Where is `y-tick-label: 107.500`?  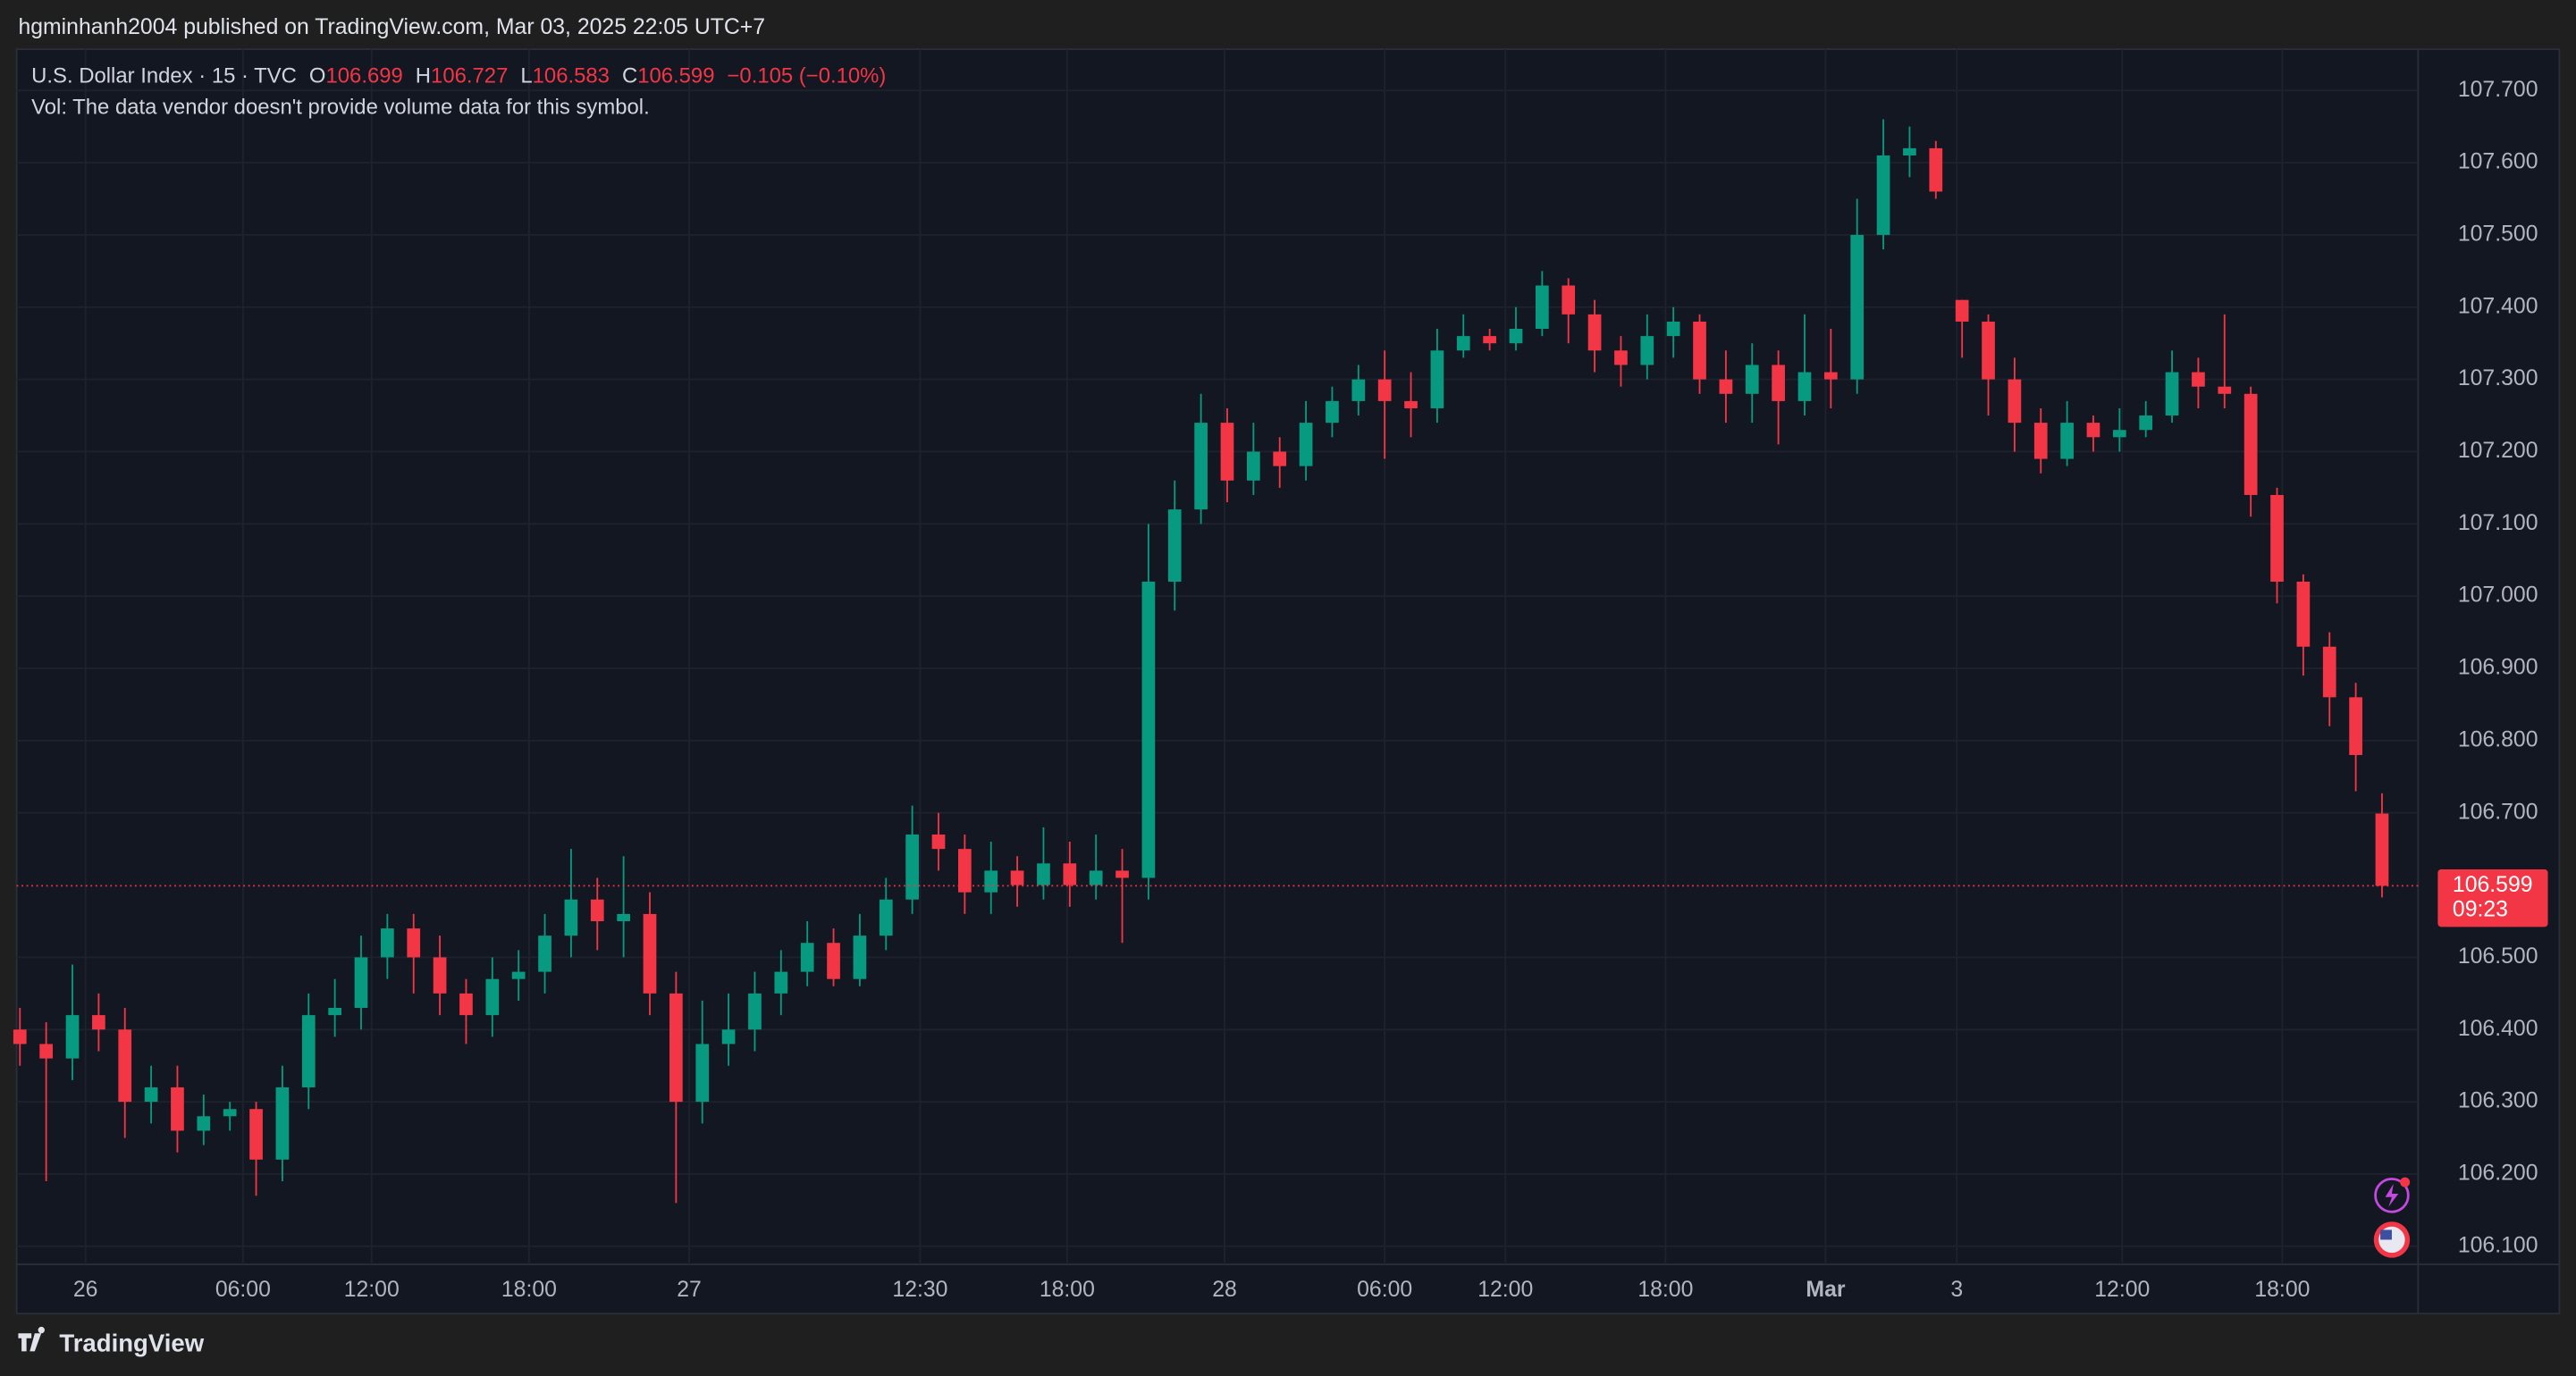
y-tick-label: 107.500 is located at coordinates (2498, 234).